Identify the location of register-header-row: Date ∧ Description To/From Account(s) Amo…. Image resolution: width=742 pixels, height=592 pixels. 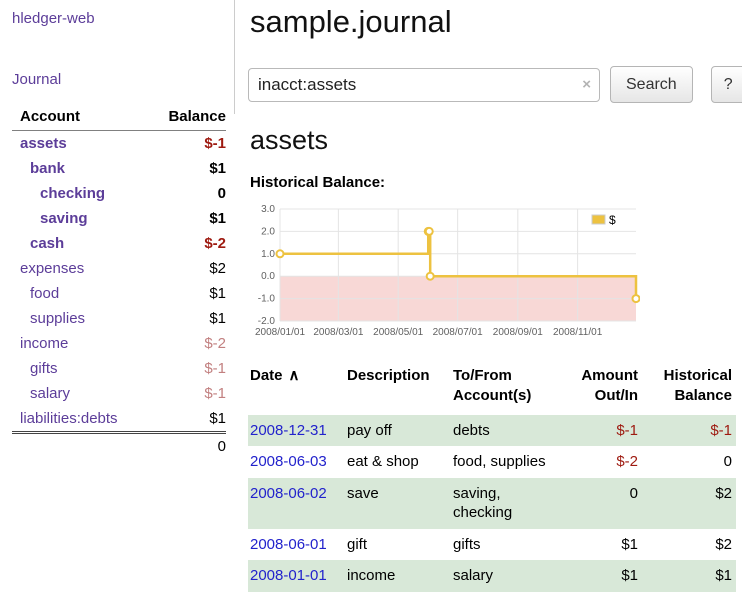
(492, 389).